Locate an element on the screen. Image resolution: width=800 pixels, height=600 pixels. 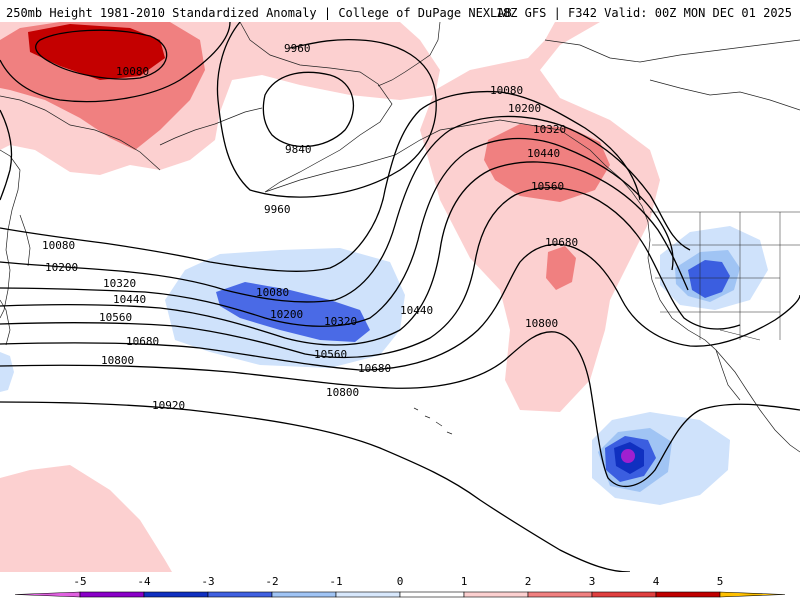
legend-tick-label: 2 is located at coordinates (528, 581).